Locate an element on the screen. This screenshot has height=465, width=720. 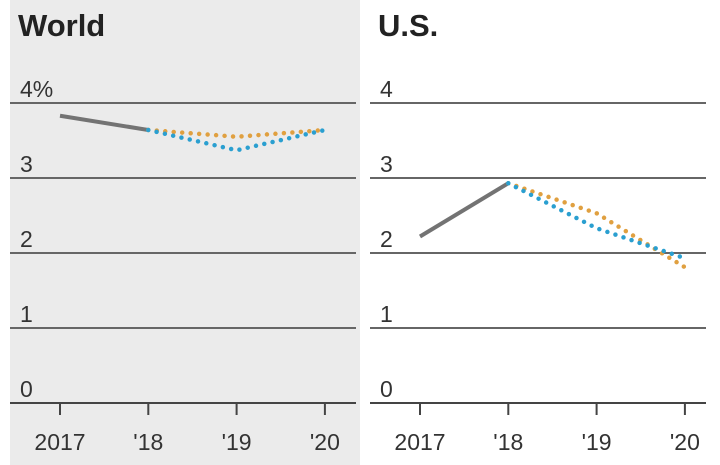
y-tick-label: 4% is located at coordinates (36, 89).